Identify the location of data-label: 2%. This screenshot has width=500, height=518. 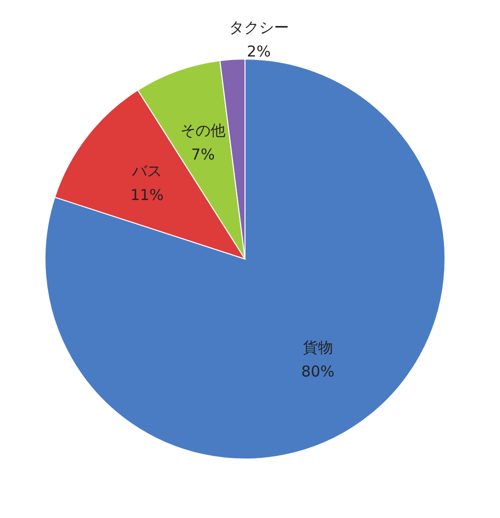
(258, 51).